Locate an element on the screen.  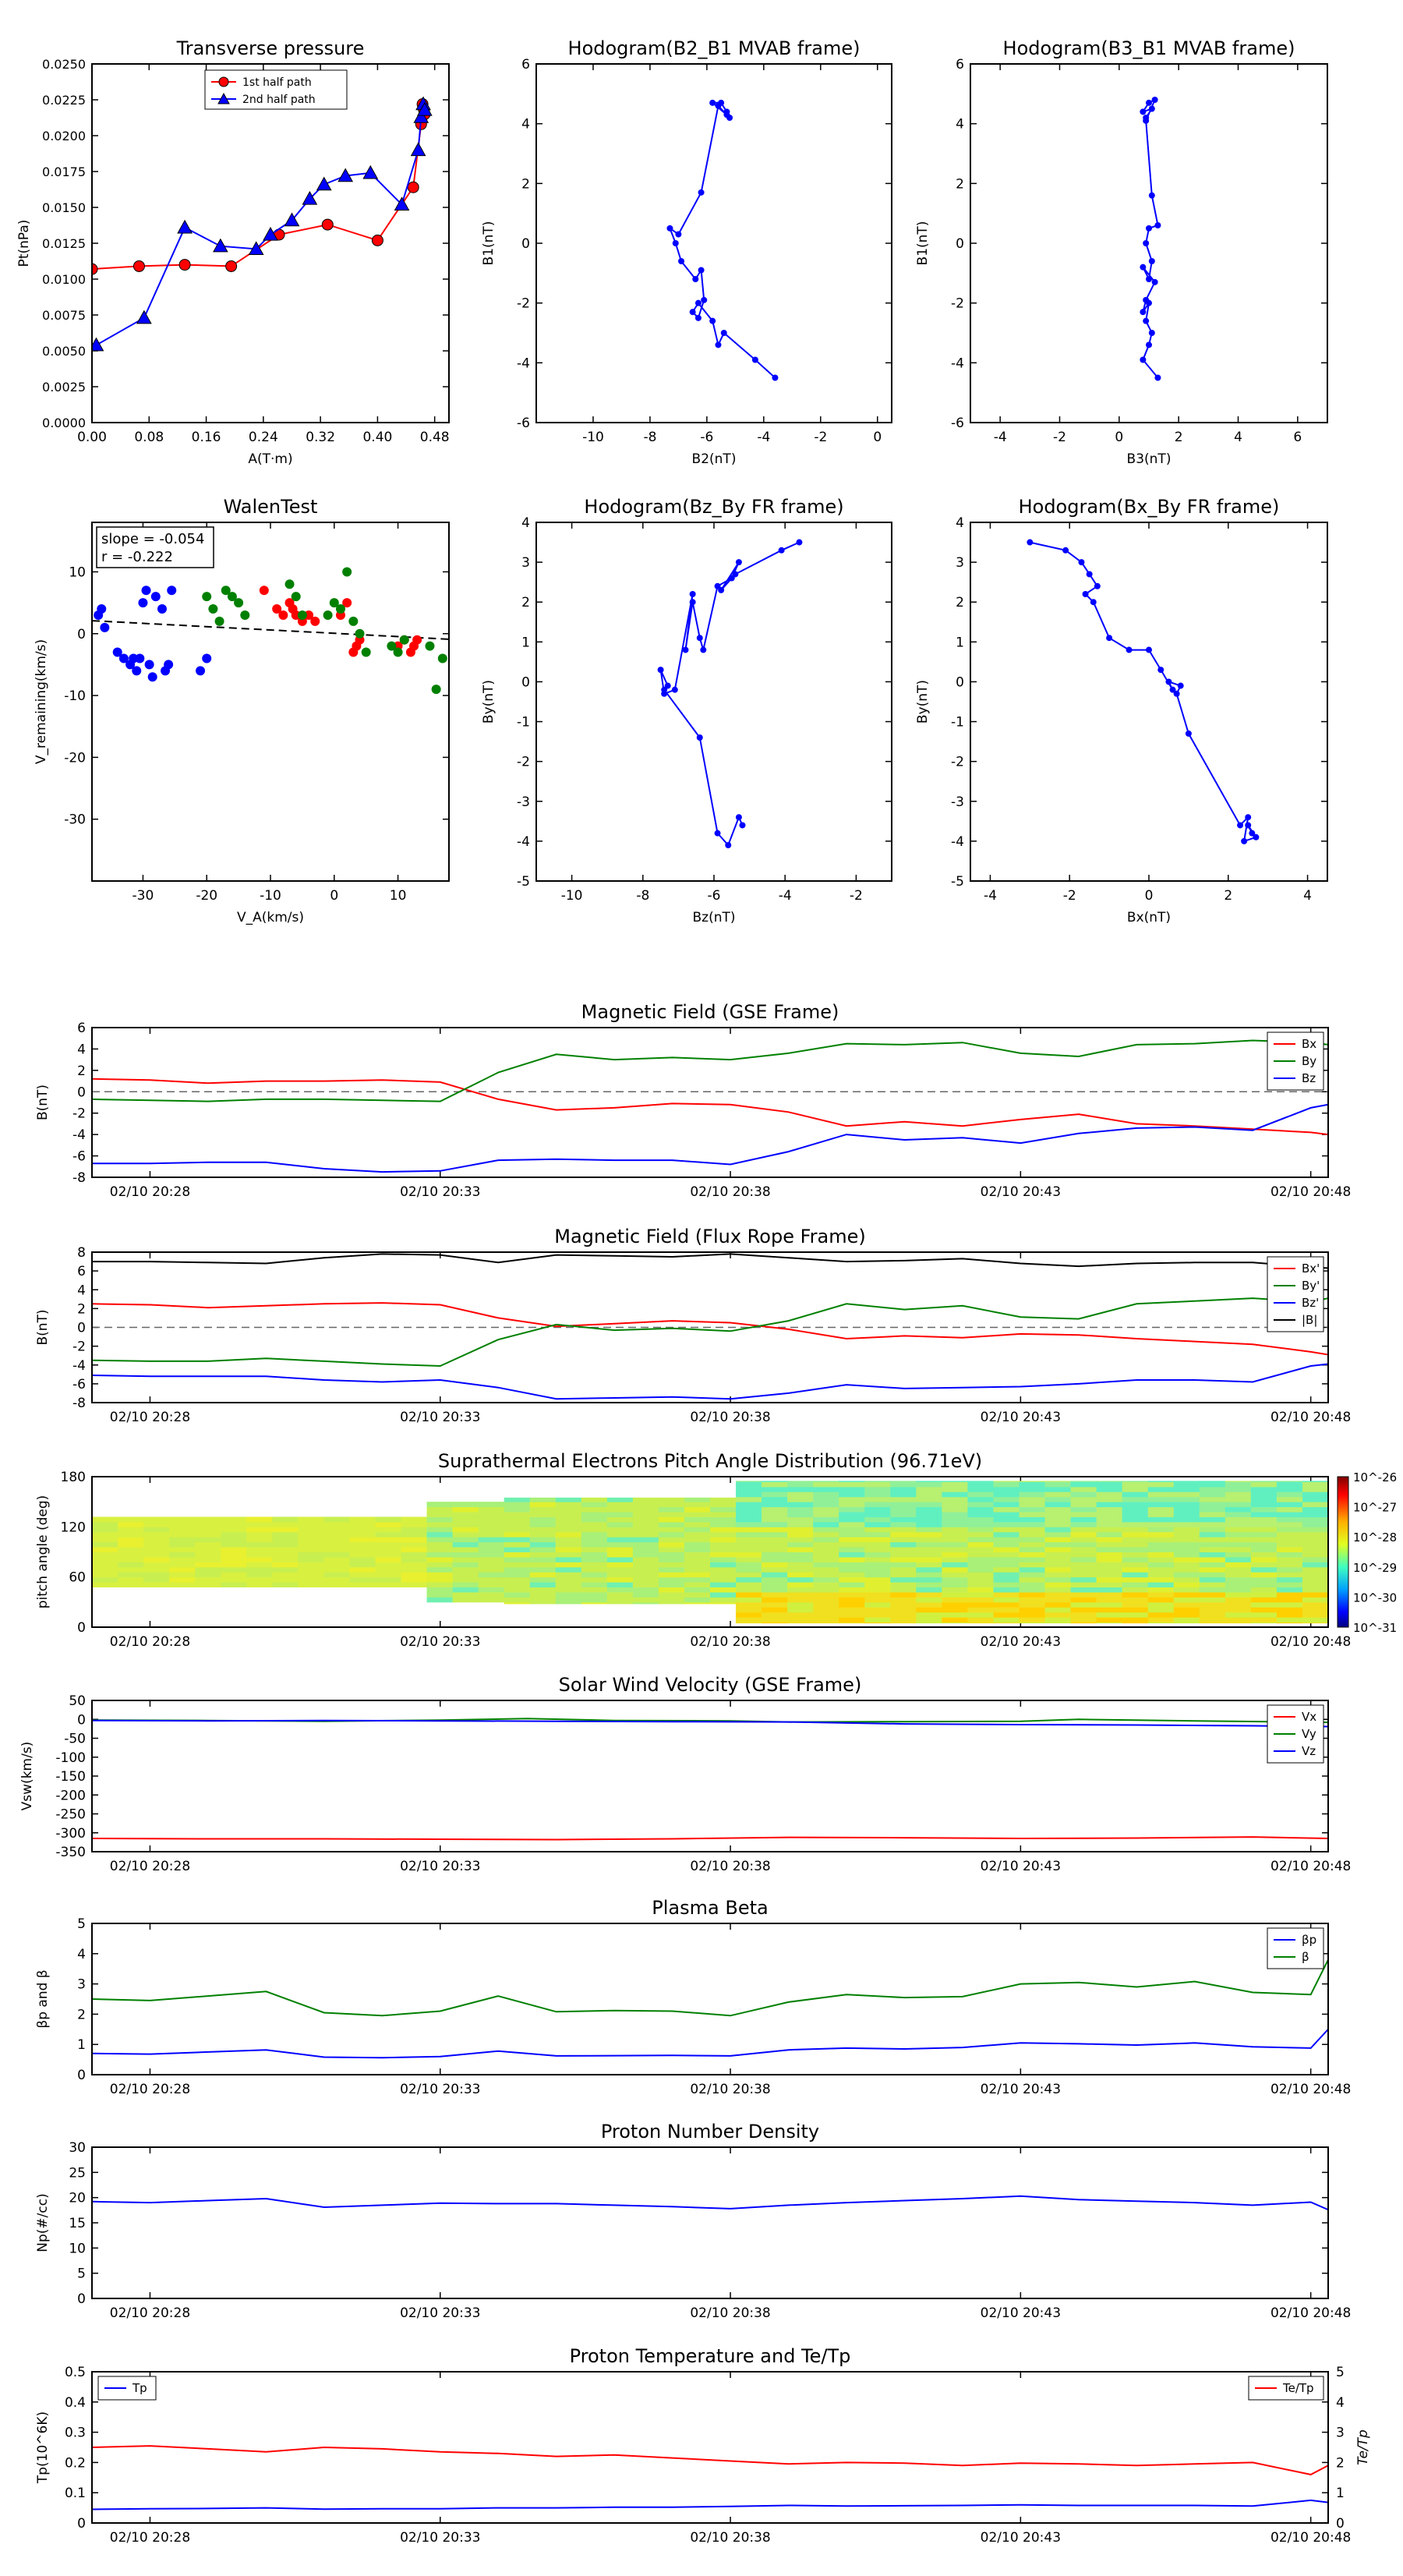
x-tick-label: 02/10 20:43 is located at coordinates (1021, 2538).